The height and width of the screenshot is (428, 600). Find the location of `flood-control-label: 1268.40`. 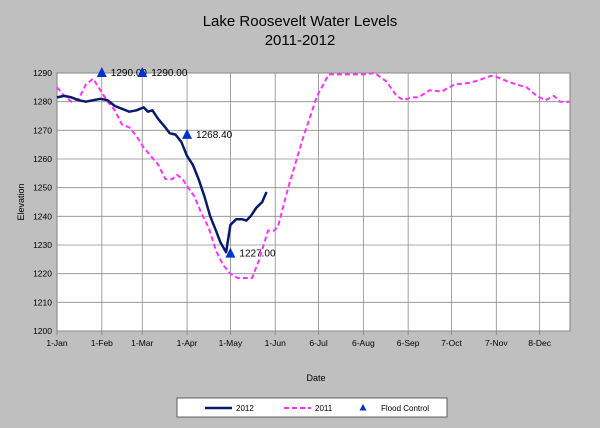

flood-control-label: 1268.40 is located at coordinates (214, 135).